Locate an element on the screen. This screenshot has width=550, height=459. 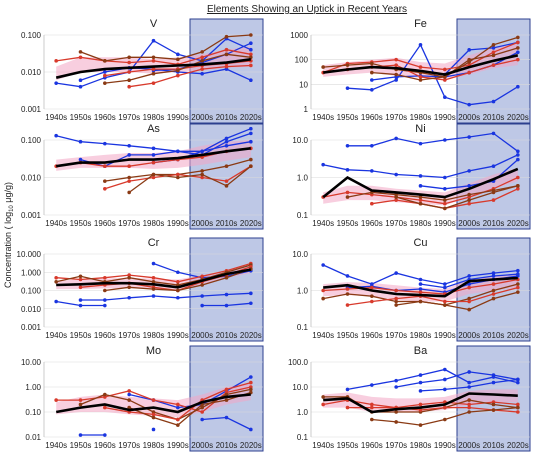
y-tick-label: 0.001 is located at coordinates (31, 327).